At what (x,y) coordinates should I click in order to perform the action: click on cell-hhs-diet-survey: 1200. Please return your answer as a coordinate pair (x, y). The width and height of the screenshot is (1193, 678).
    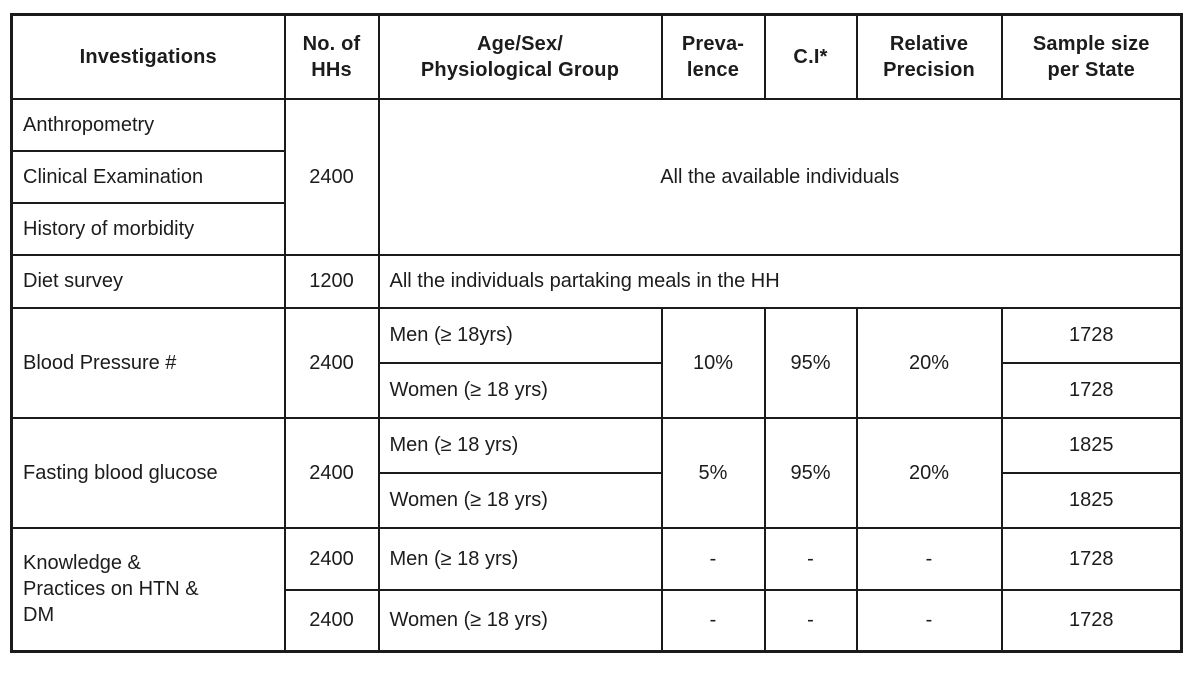
    Looking at the image, I should click on (331, 281).